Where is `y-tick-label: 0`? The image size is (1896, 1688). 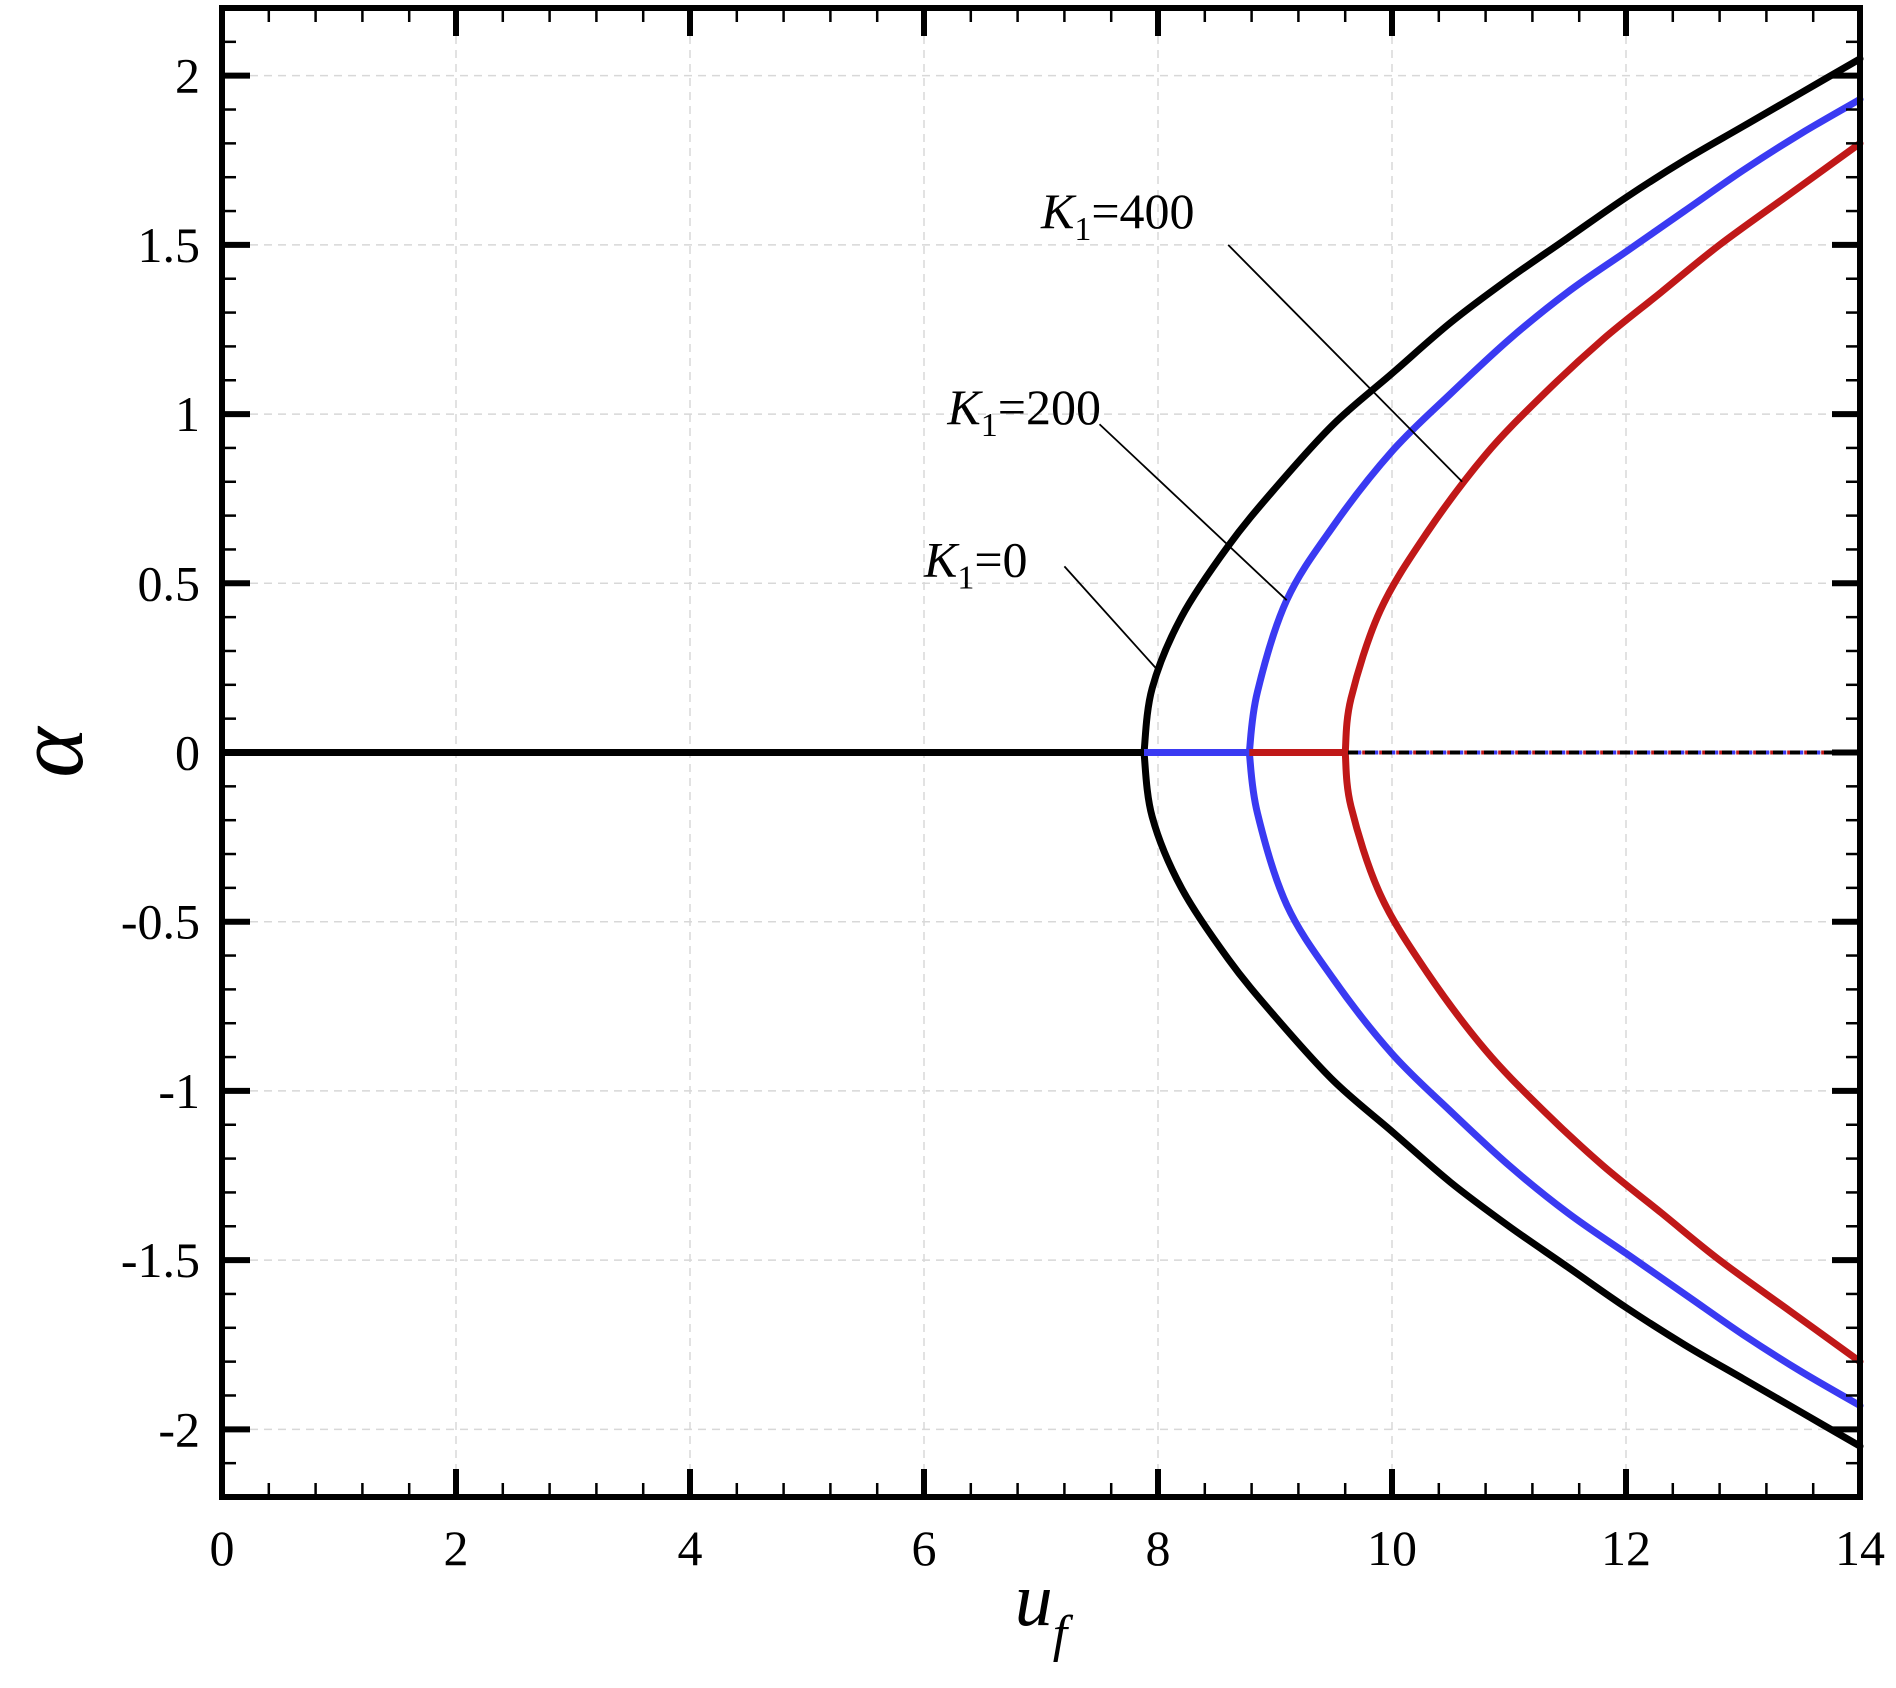
y-tick-label: 0 is located at coordinates (187, 753).